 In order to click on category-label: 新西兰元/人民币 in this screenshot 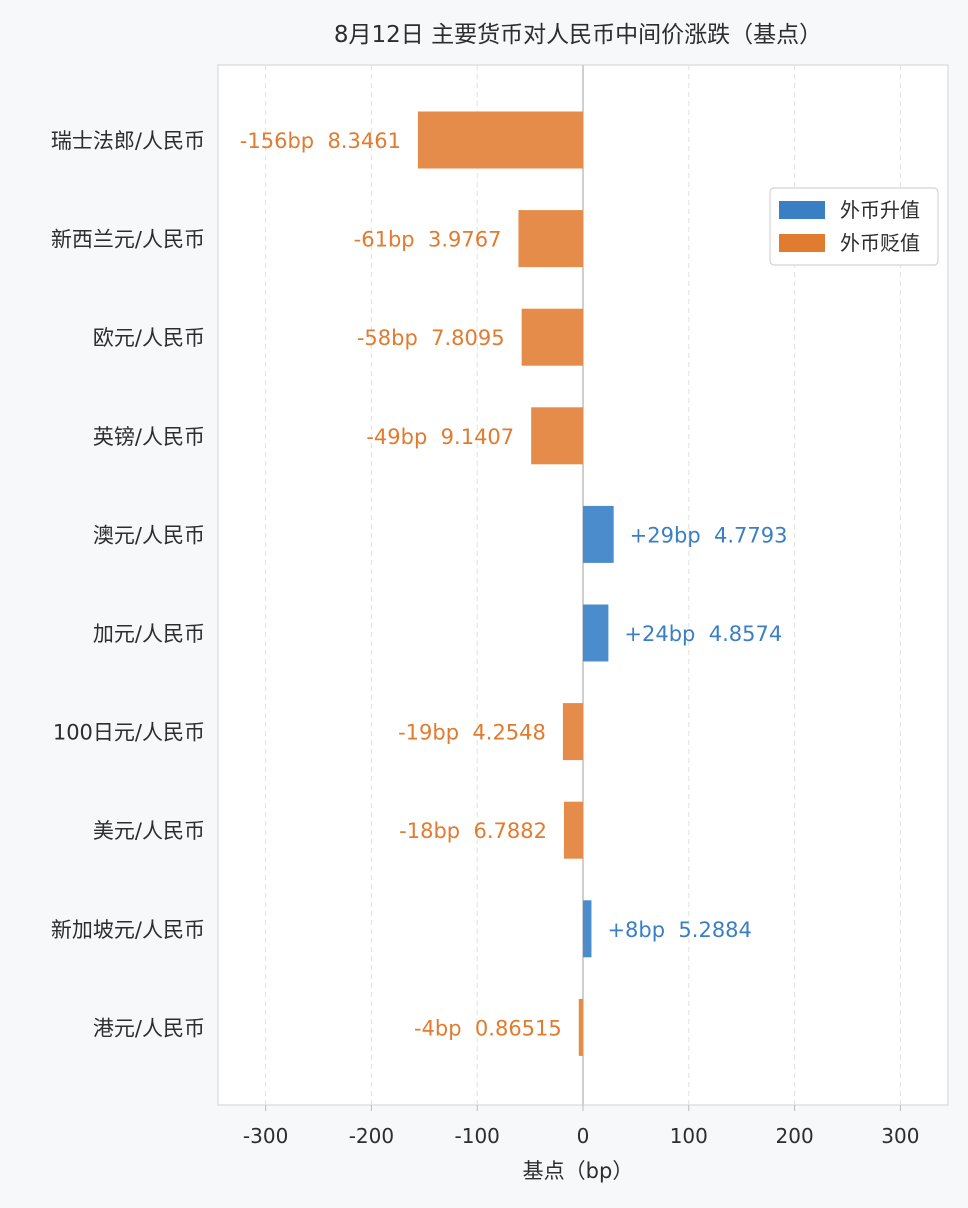, I will do `click(128, 240)`.